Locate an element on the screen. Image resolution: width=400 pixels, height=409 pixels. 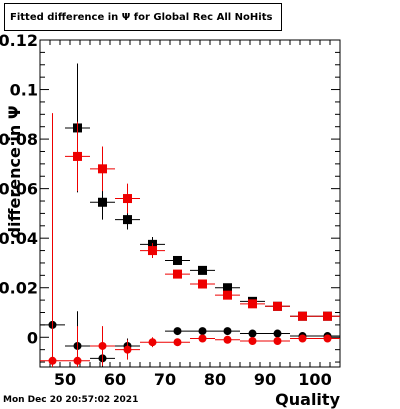
x-tick-label: 50 is located at coordinates (65, 379).